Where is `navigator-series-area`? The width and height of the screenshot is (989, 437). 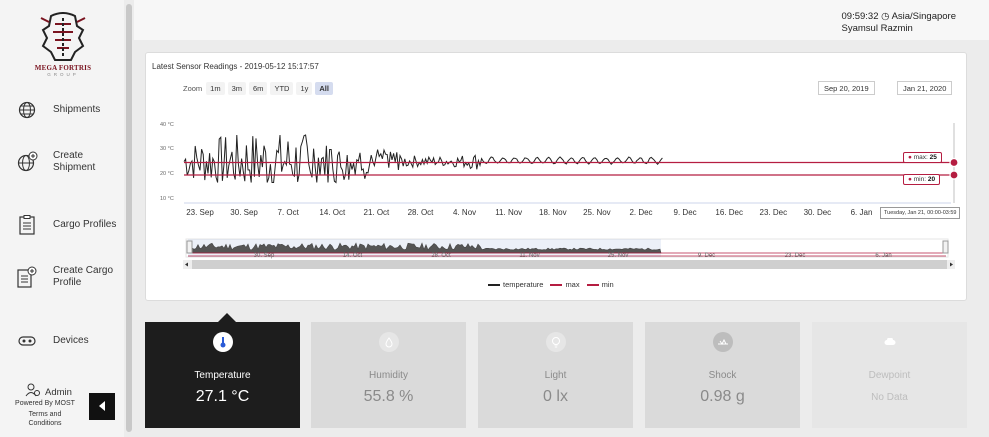
navigator-series-area is located at coordinates (424, 248).